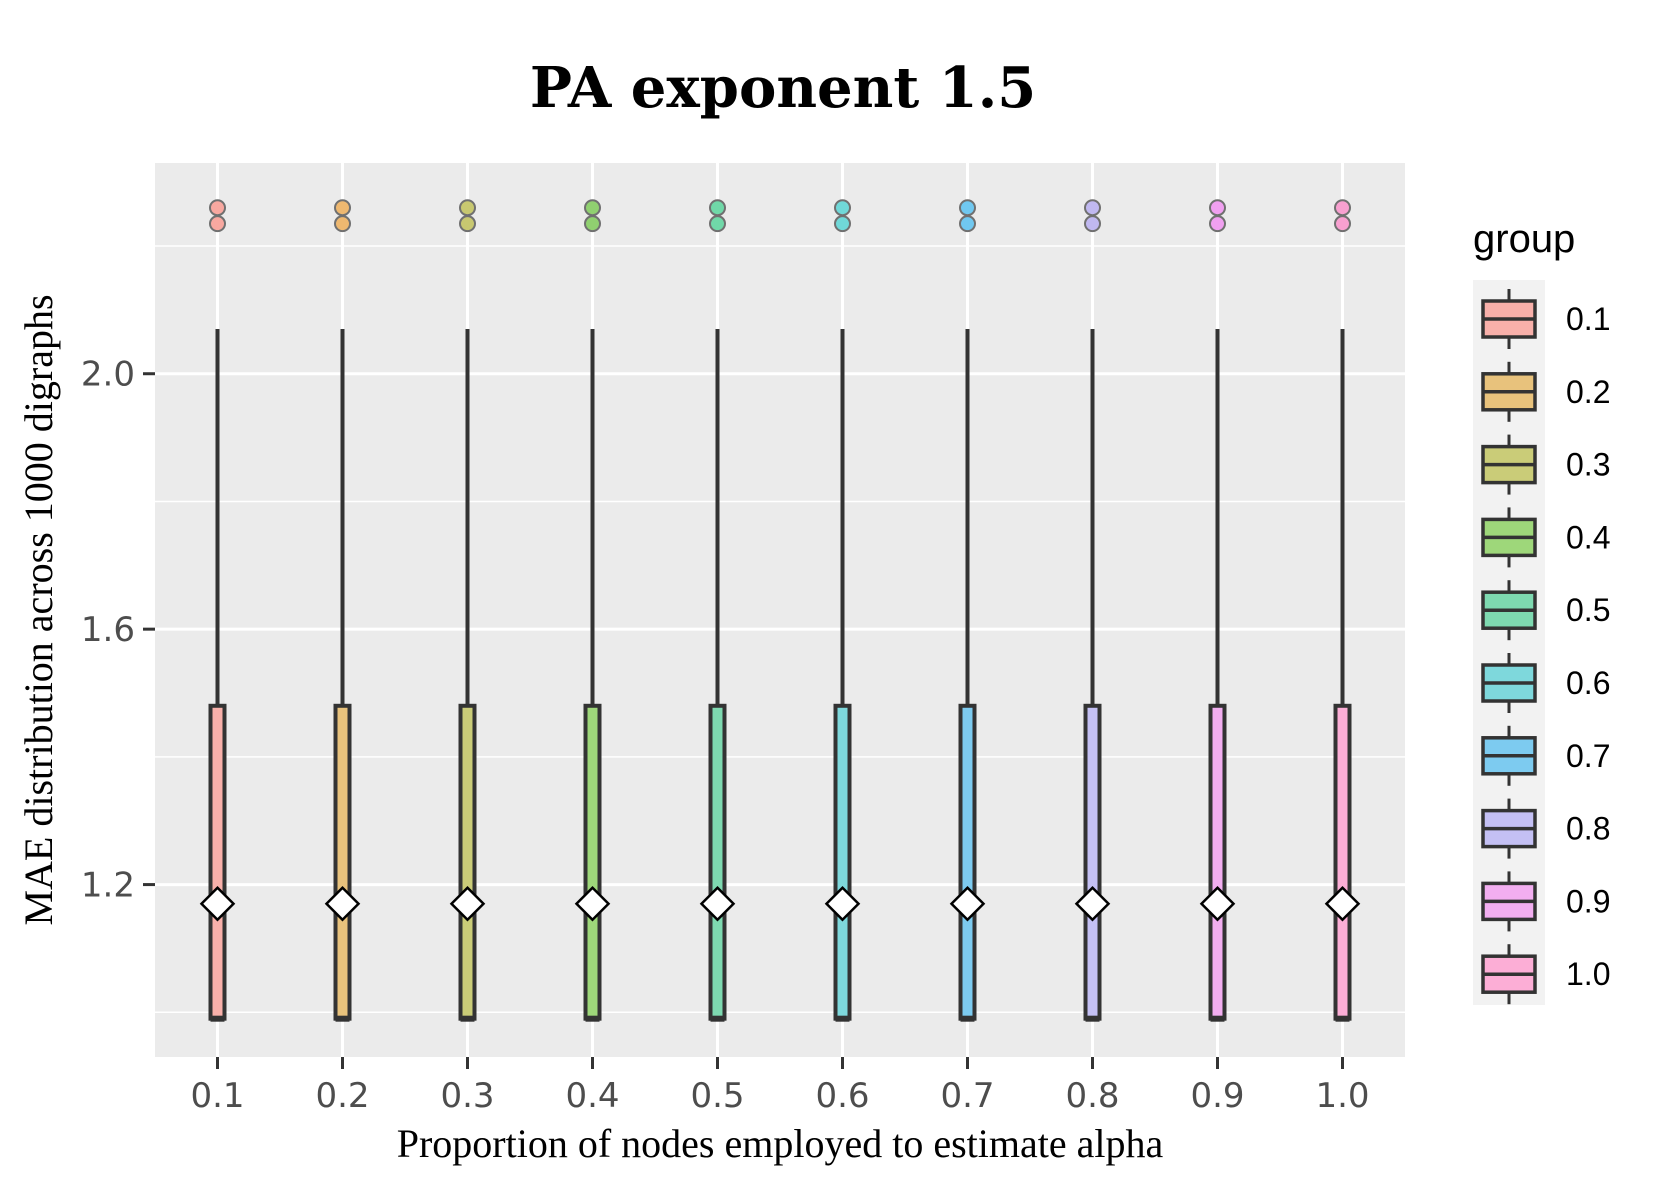 The height and width of the screenshot is (1181, 1653). What do you see at coordinates (108, 630) in the screenshot?
I see `y-tick-label: 1.6` at bounding box center [108, 630].